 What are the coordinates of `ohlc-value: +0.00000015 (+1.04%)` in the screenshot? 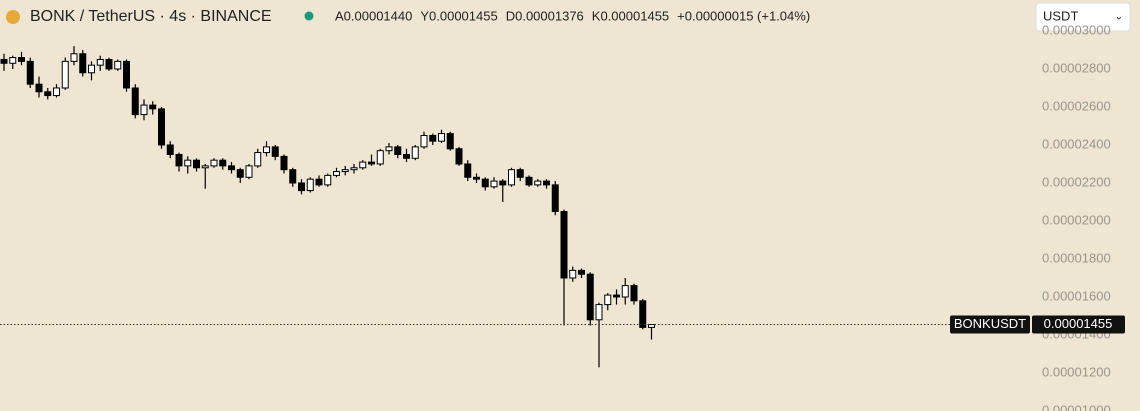 It's located at (743, 15).